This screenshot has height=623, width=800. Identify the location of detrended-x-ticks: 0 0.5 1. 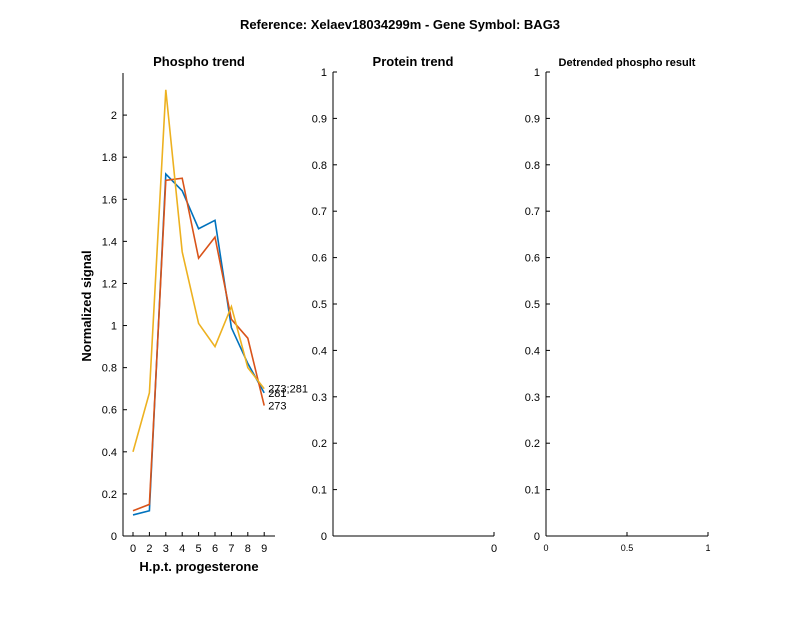
(627, 542).